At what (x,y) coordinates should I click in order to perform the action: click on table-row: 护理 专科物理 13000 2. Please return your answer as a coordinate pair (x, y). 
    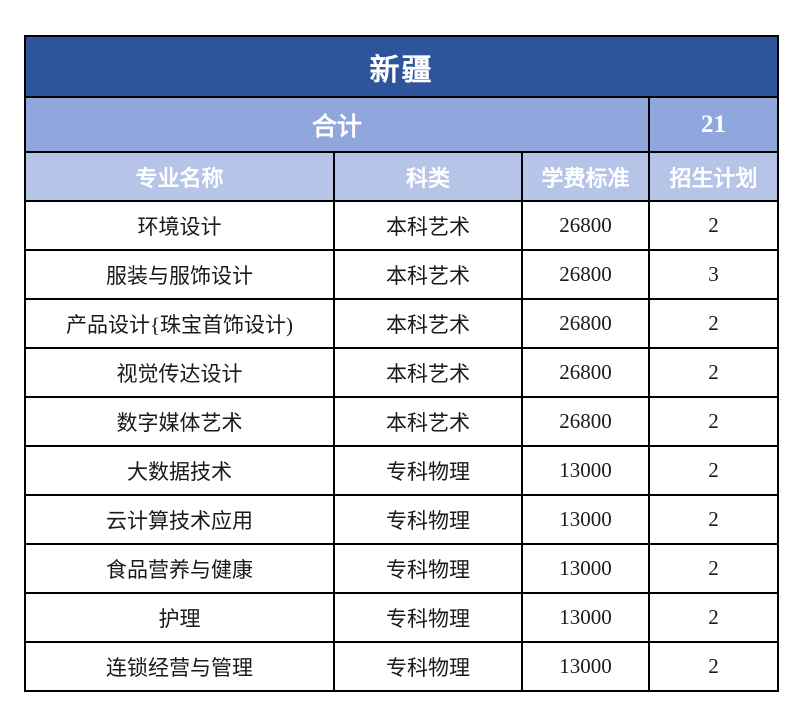
    Looking at the image, I should click on (401, 617).